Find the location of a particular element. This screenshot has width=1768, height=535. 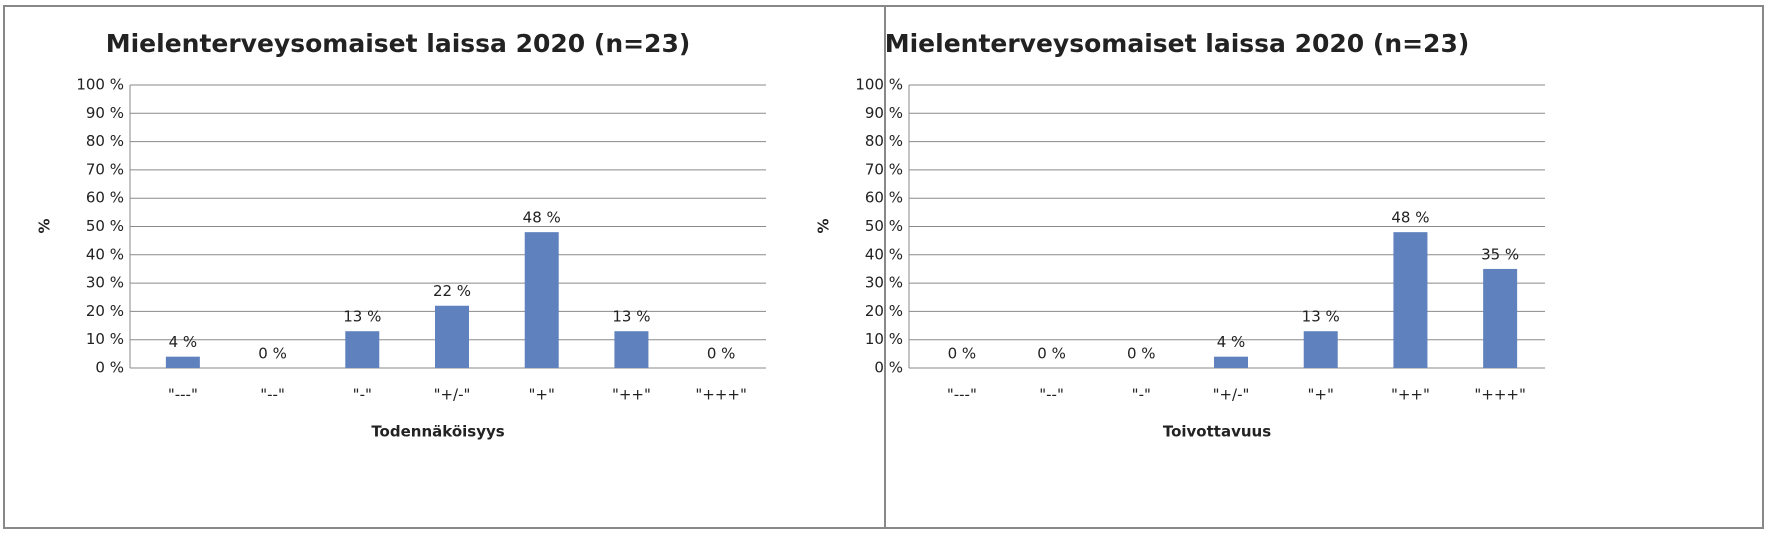

x-axis-title: Toivottavuus is located at coordinates (1217, 432).